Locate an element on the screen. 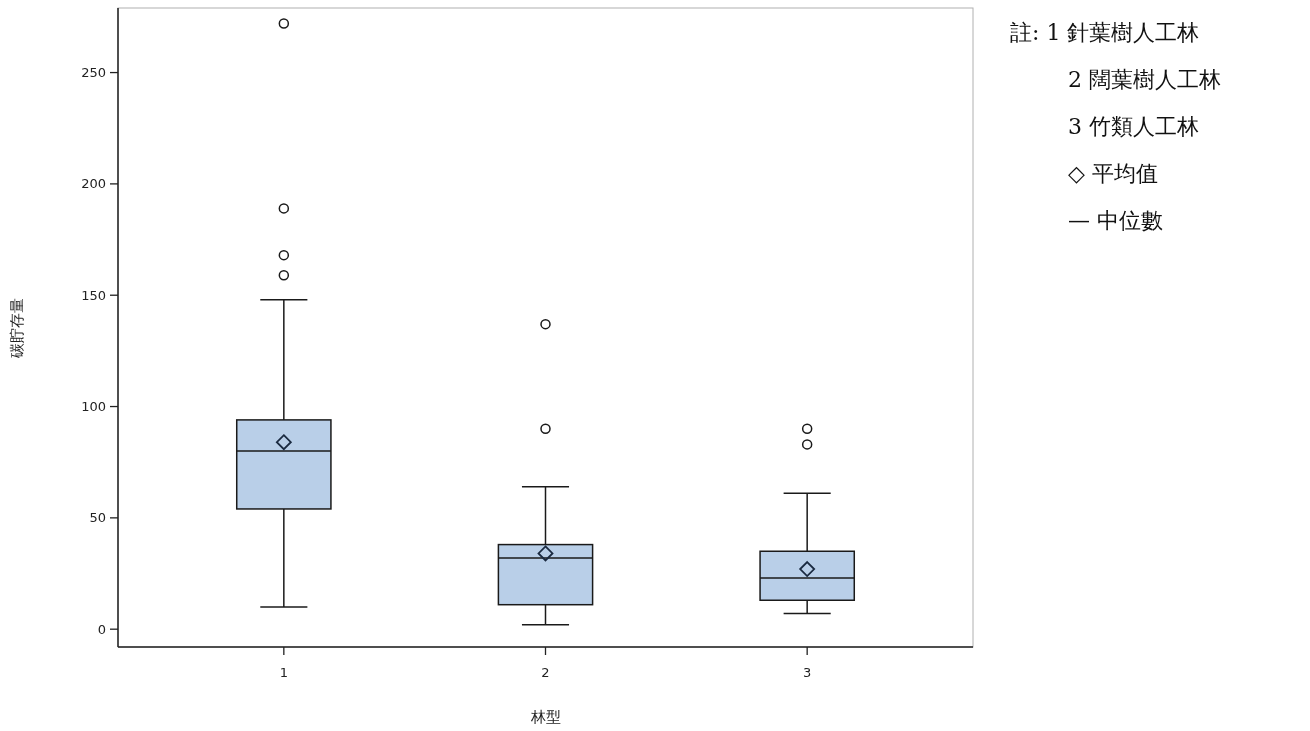  y-tick-label: 50 is located at coordinates (97, 518).